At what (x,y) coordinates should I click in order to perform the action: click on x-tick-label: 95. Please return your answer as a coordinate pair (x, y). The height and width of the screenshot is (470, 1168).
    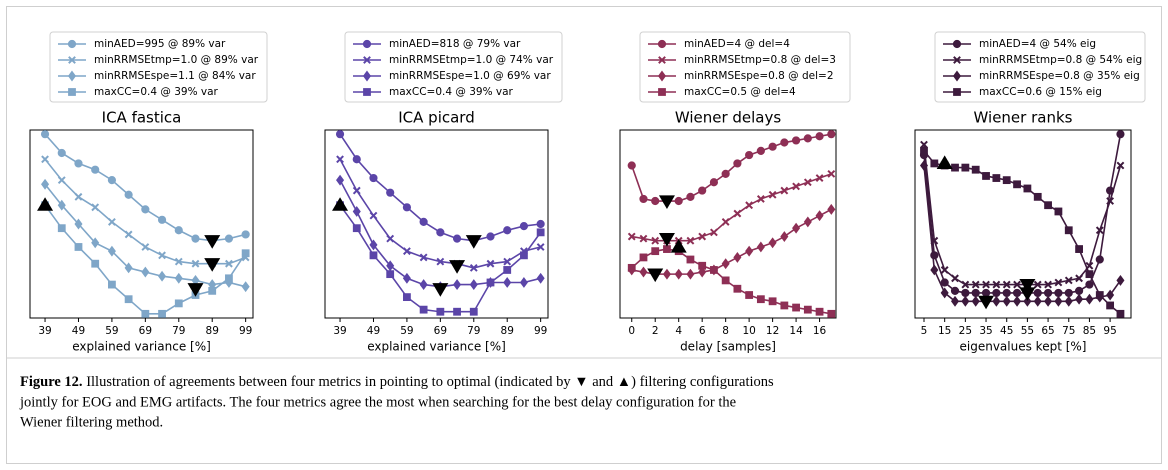
    Looking at the image, I should click on (1109, 331).